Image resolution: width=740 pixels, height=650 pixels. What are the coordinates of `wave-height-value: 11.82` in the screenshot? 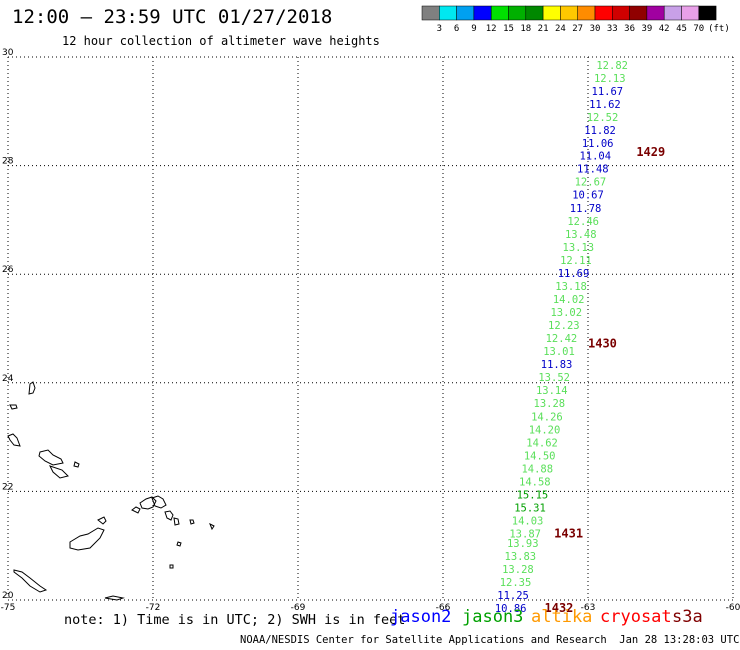 It's located at (600, 131).